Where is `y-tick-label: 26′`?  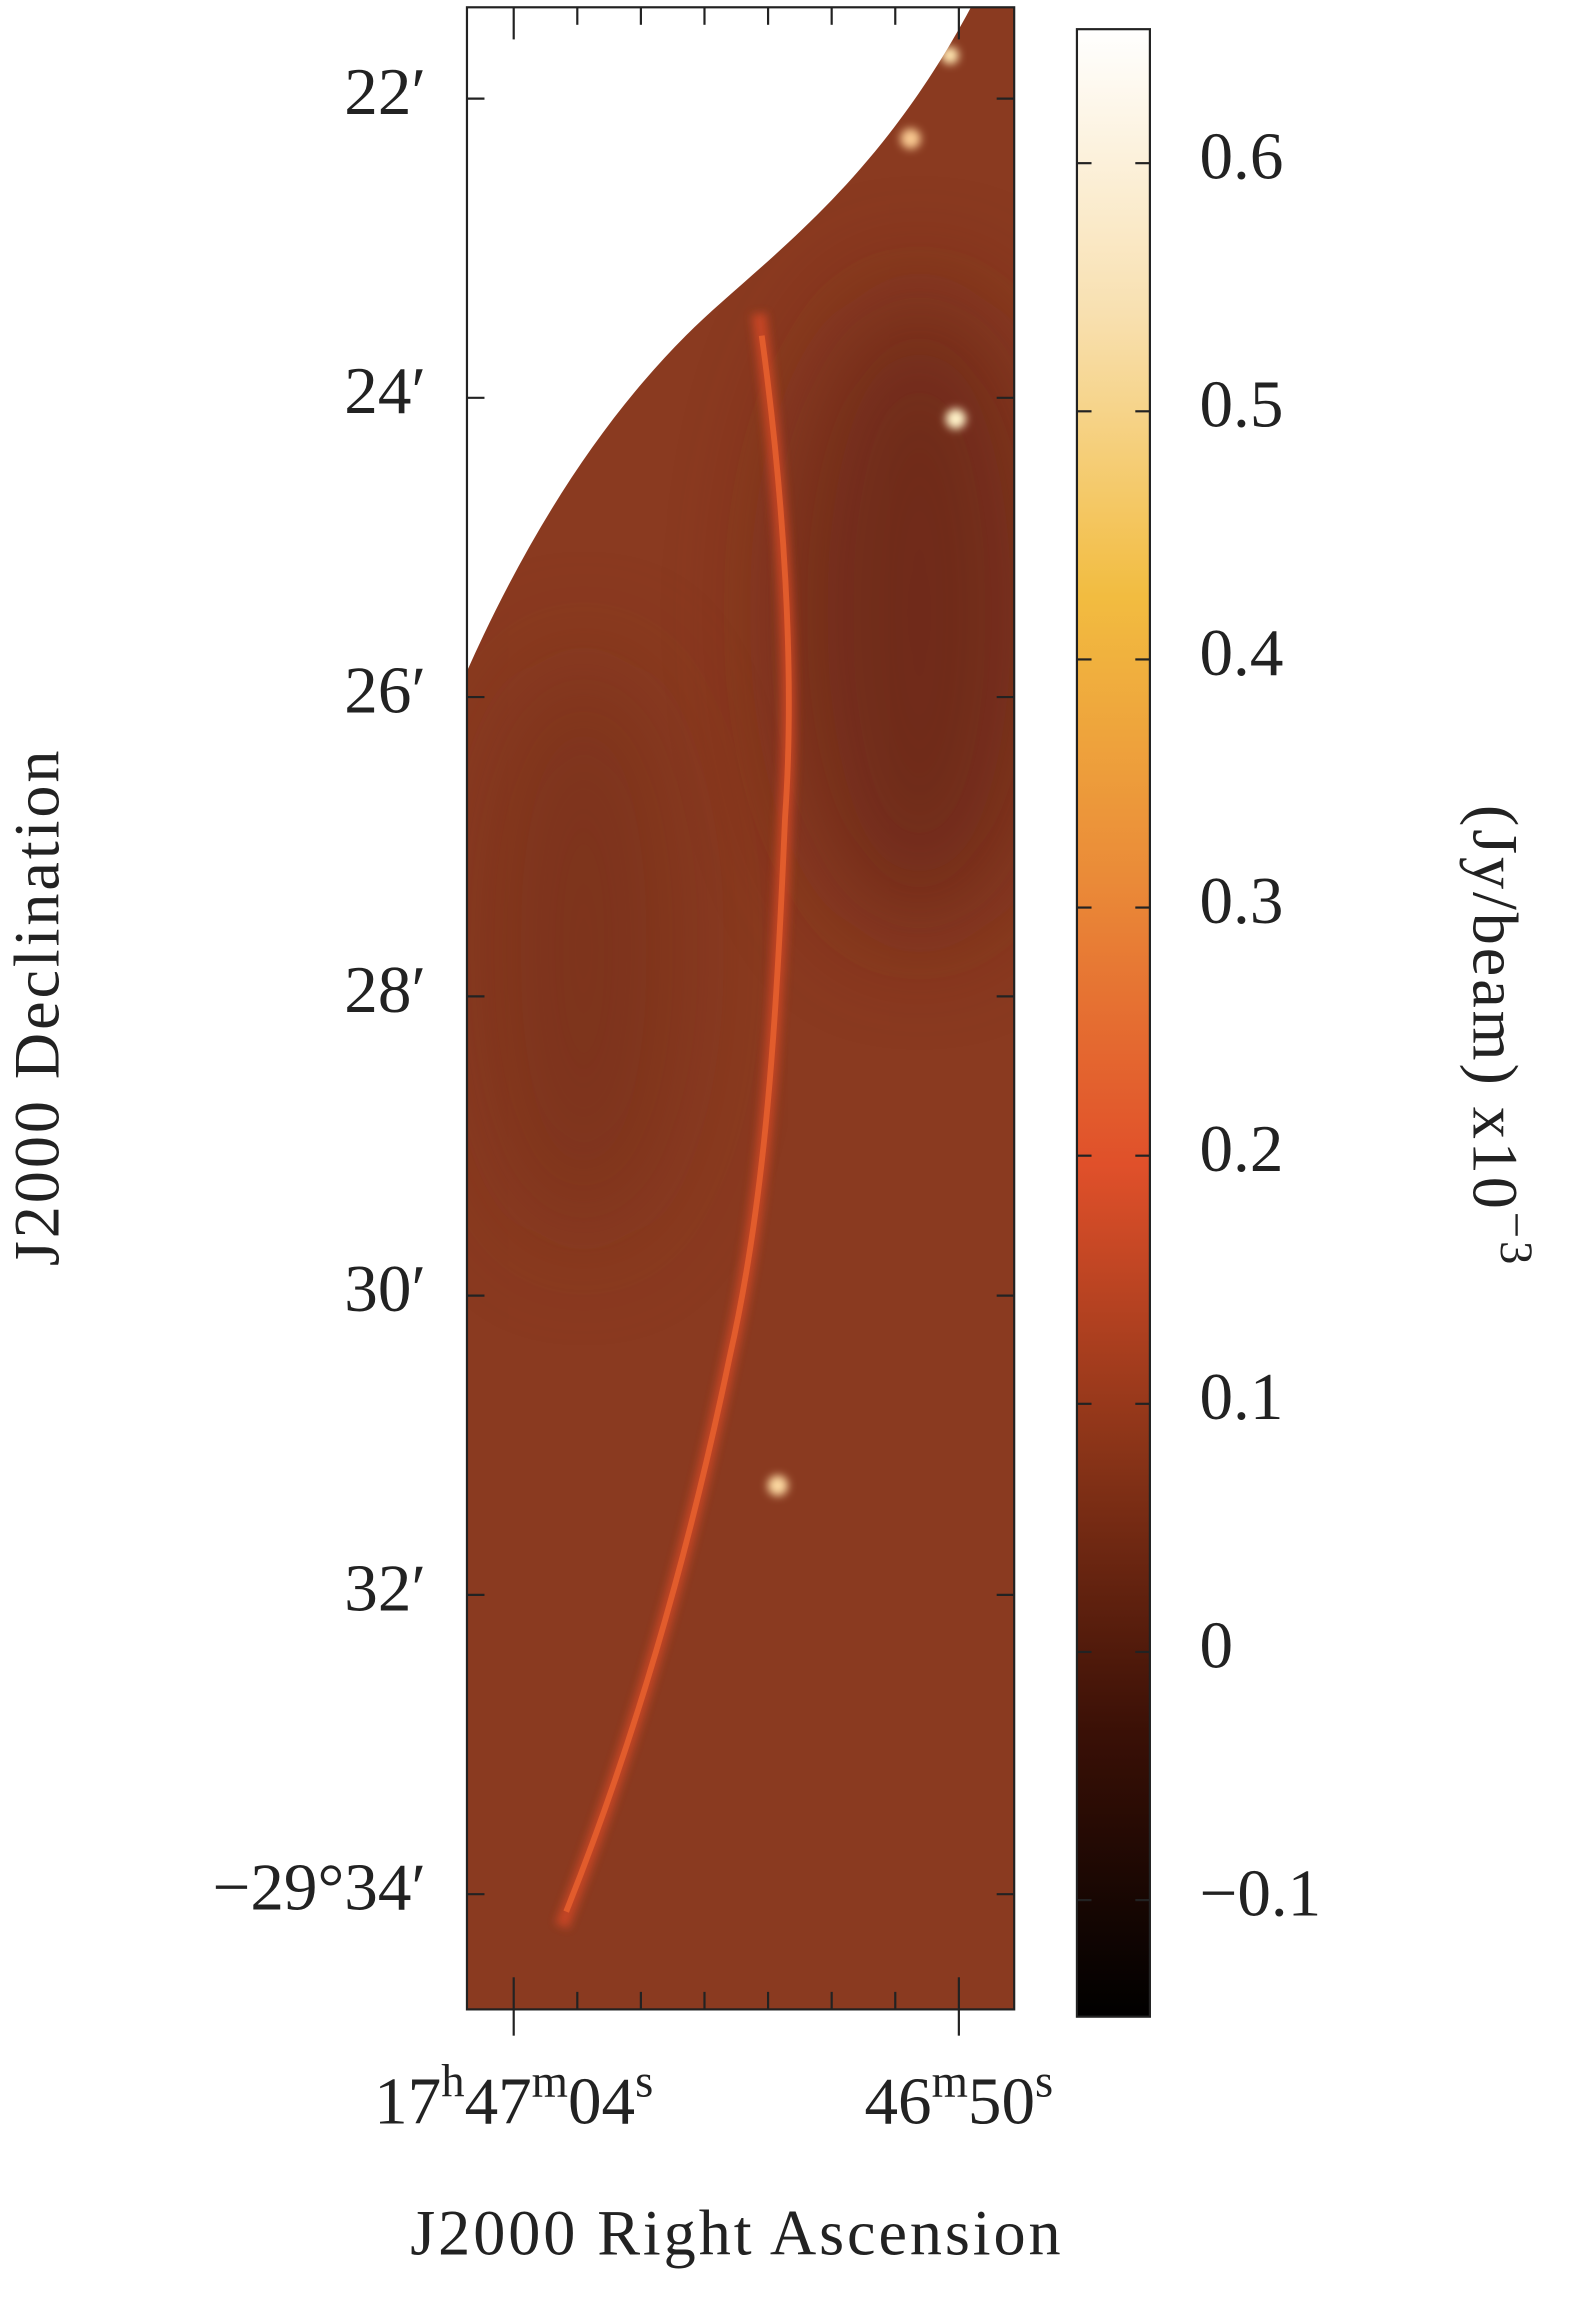
y-tick-label: 26′ is located at coordinates (385, 689).